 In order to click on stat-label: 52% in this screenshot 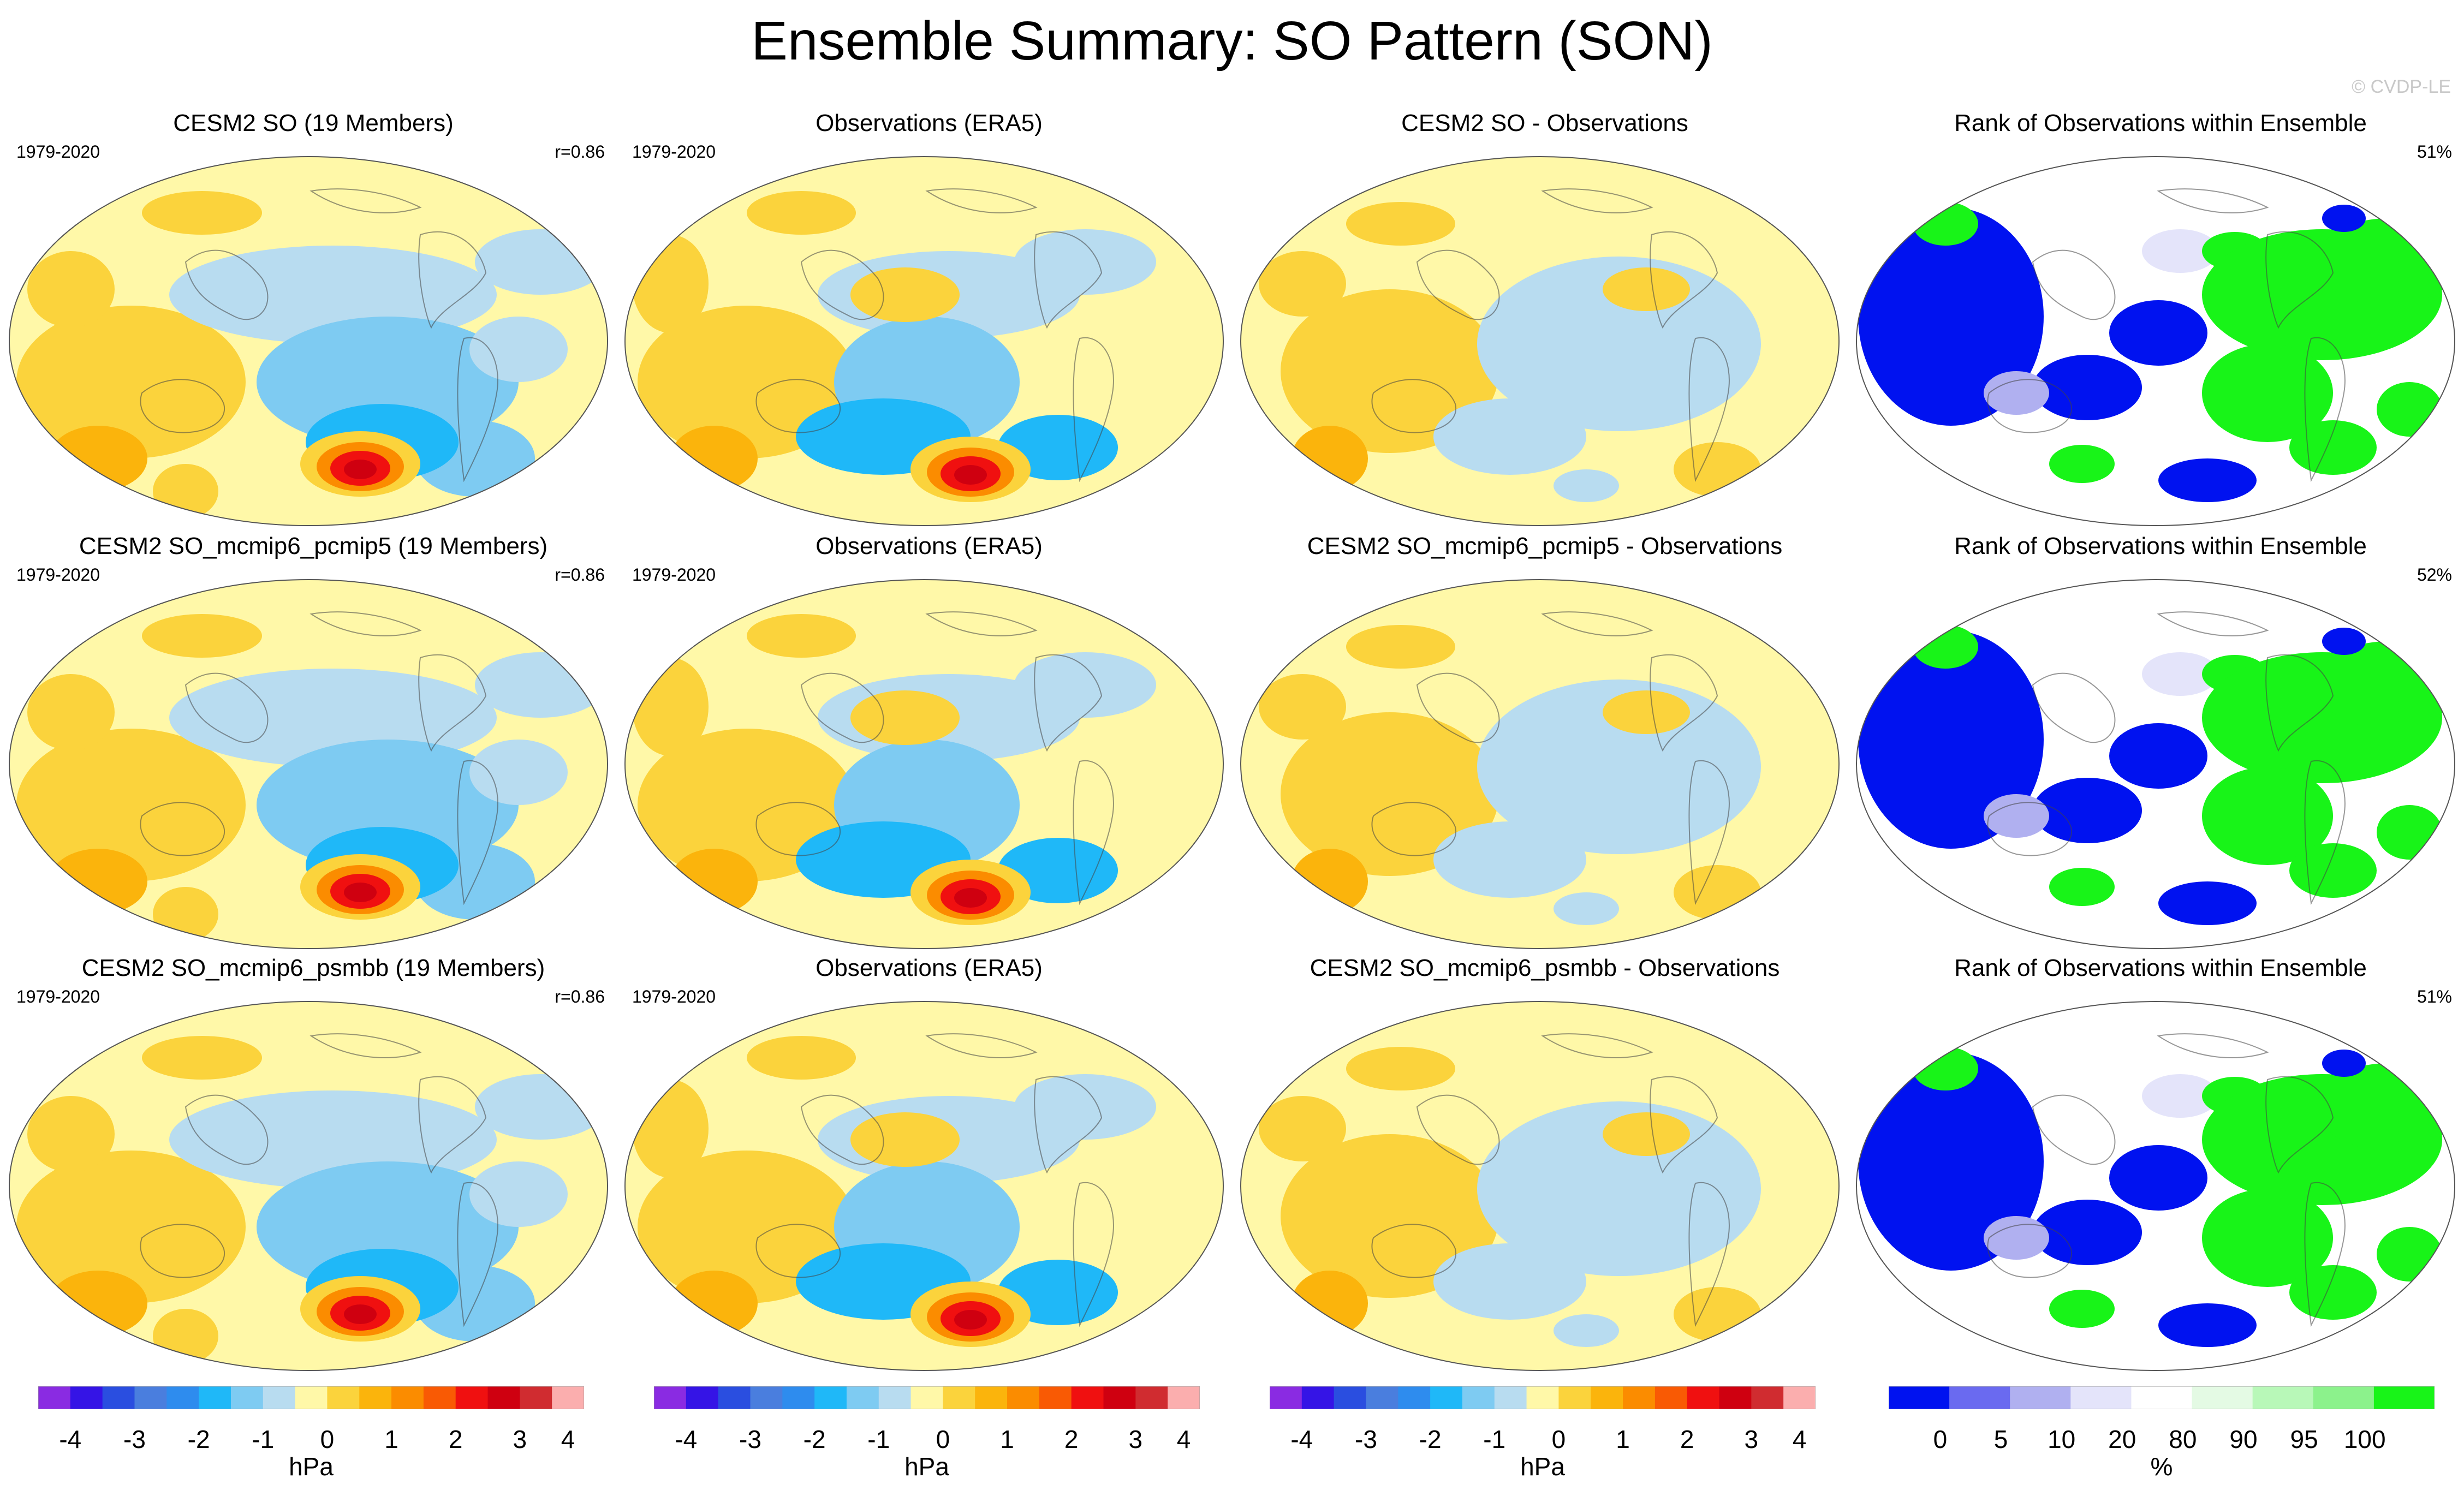, I will do `click(2434, 575)`.